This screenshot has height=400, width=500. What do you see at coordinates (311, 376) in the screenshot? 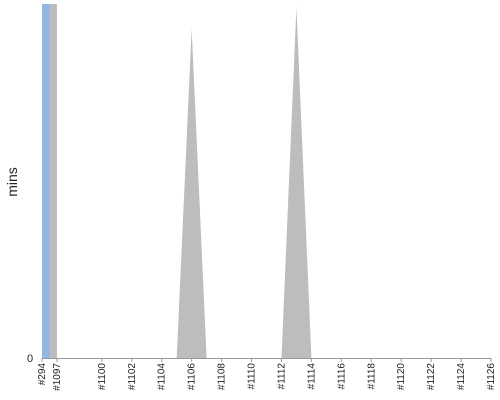
I see `x-tick-label: #1114` at bounding box center [311, 376].